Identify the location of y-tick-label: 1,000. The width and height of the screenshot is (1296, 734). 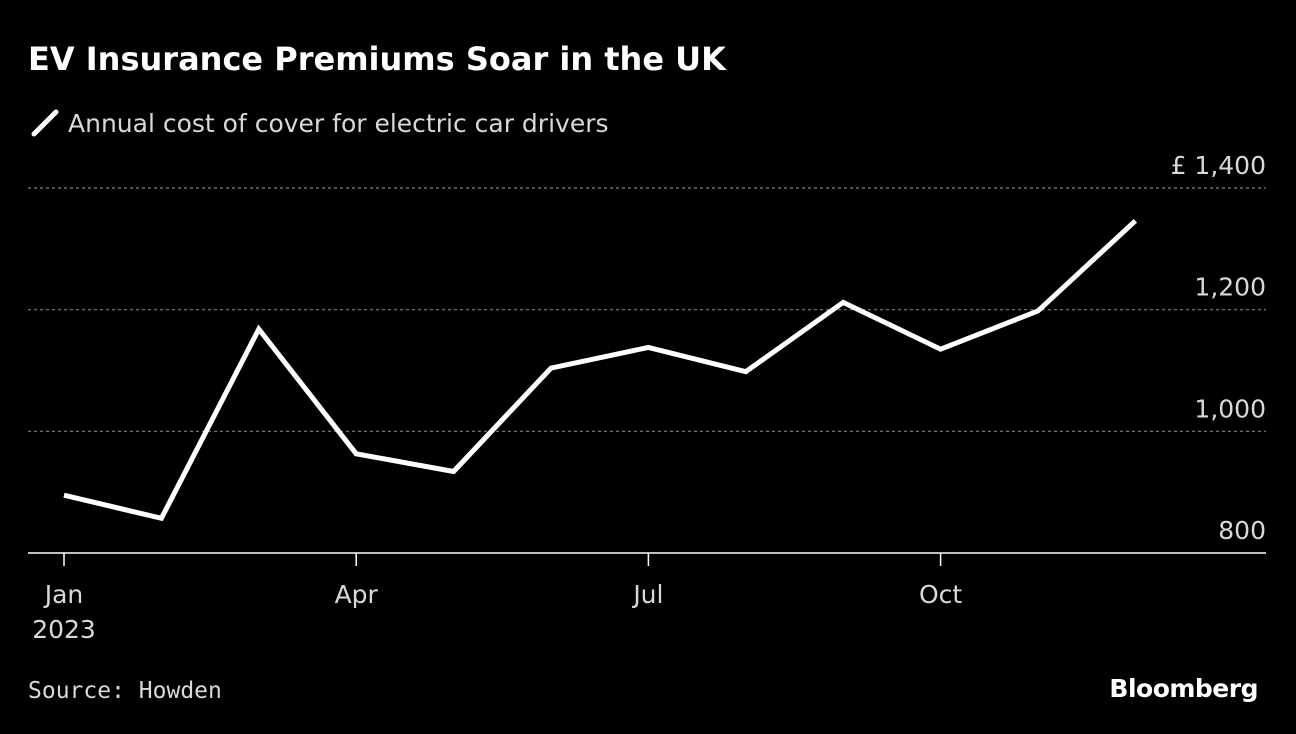
(1230, 408).